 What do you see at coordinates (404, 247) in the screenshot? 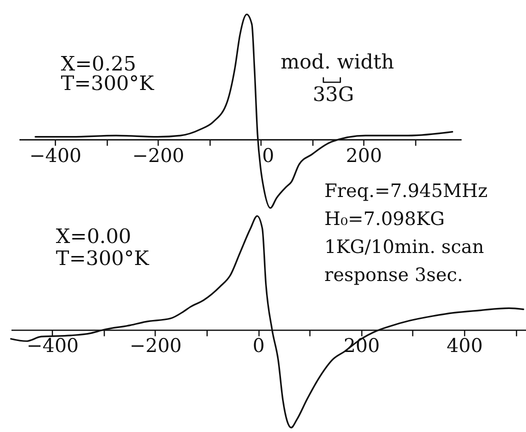
I see `annotation: 1KG/10min. scan` at bounding box center [404, 247].